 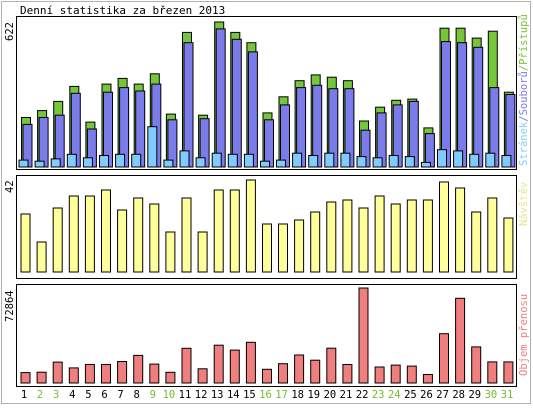 I want to click on x-label-1: 1, so click(x=24, y=395).